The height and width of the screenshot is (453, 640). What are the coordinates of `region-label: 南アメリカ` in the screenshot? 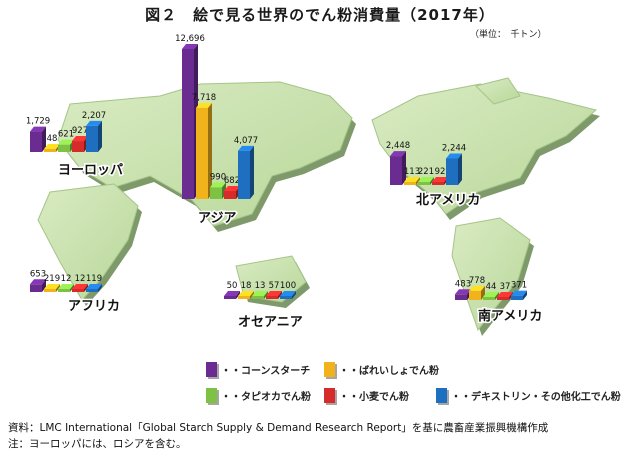 It's located at (510, 316).